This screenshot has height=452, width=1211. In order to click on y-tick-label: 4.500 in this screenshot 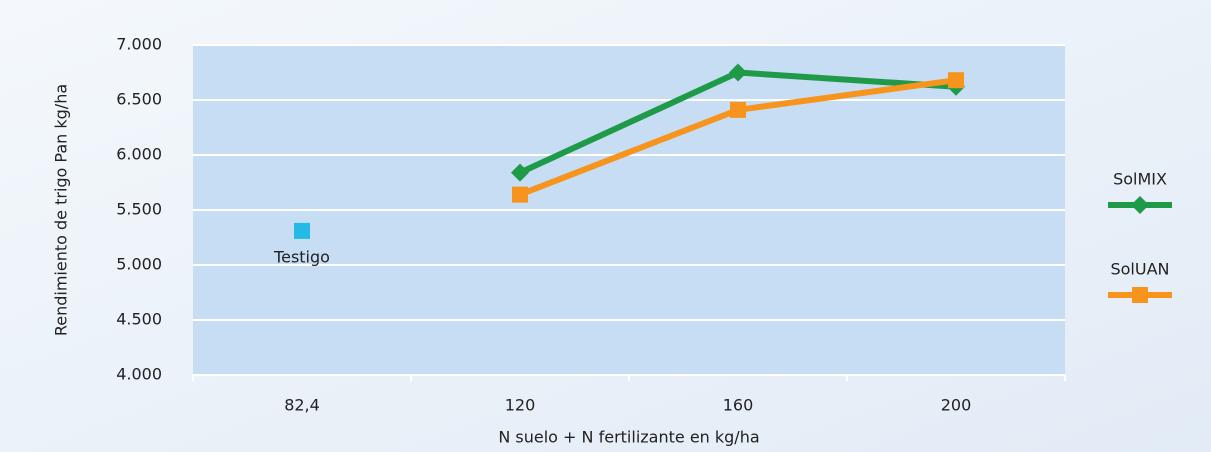, I will do `click(139, 319)`.